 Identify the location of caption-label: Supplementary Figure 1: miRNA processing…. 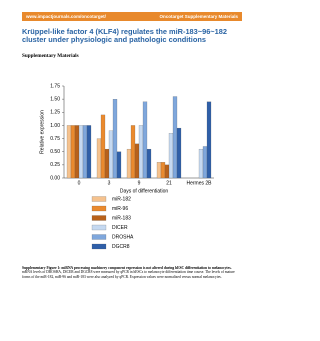
(127, 268).